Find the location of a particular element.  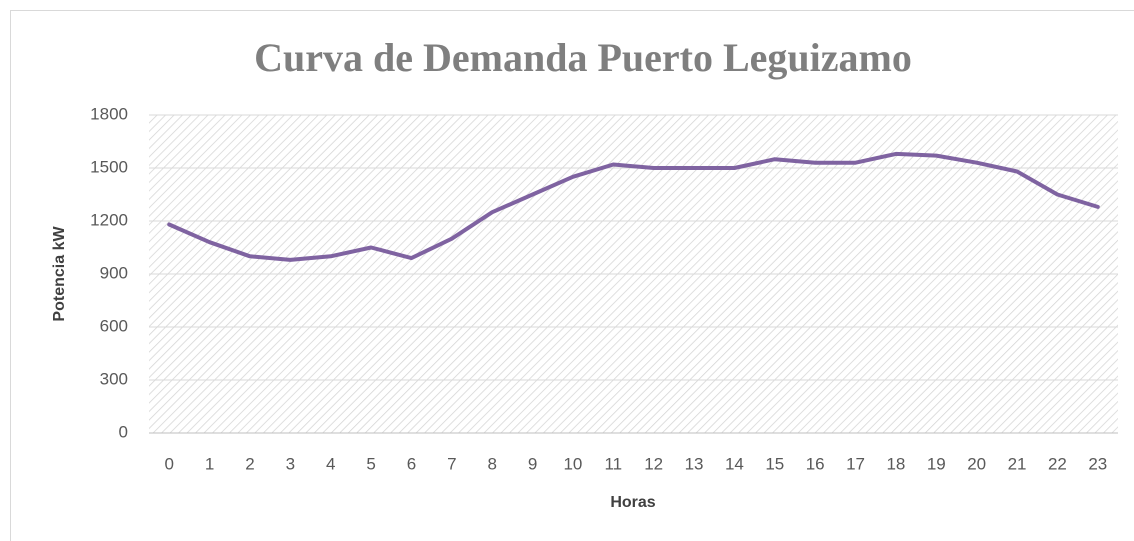

x-tick-label: 0 is located at coordinates (168, 463).